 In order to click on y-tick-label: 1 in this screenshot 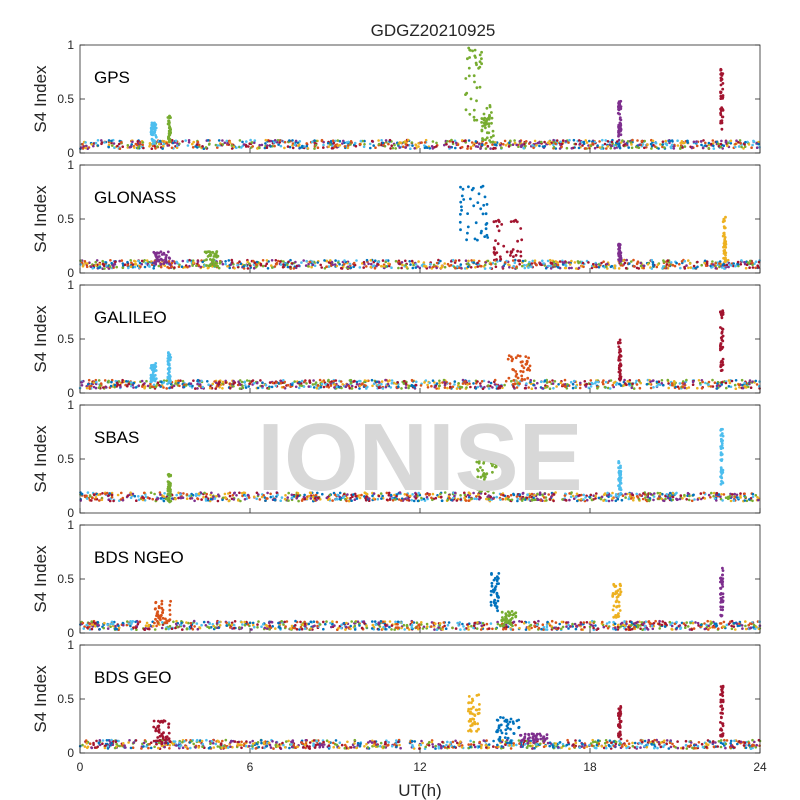, I will do `click(70, 45)`.